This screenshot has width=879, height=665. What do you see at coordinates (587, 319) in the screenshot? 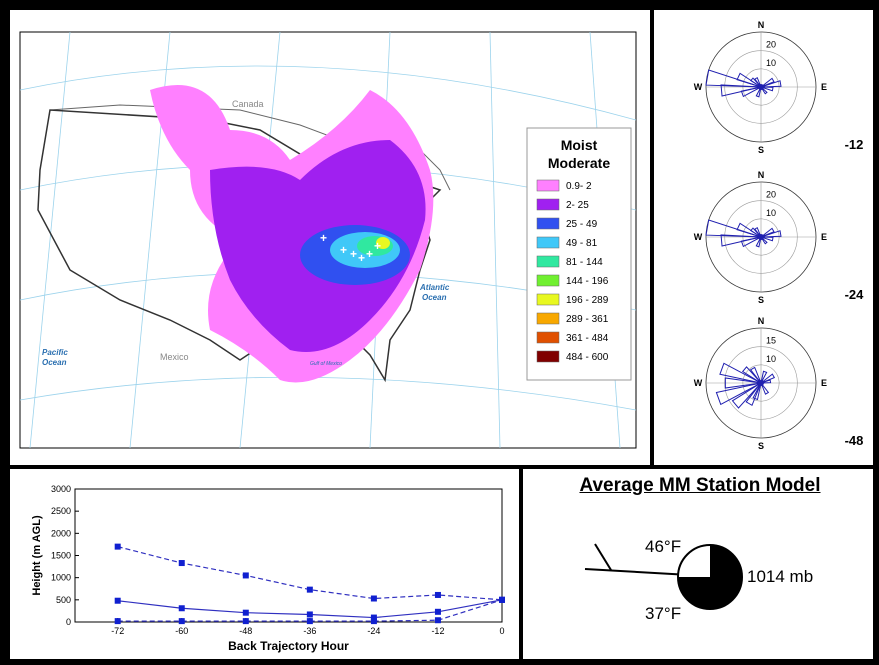
I see `legend-label: 289 - 361` at bounding box center [587, 319].